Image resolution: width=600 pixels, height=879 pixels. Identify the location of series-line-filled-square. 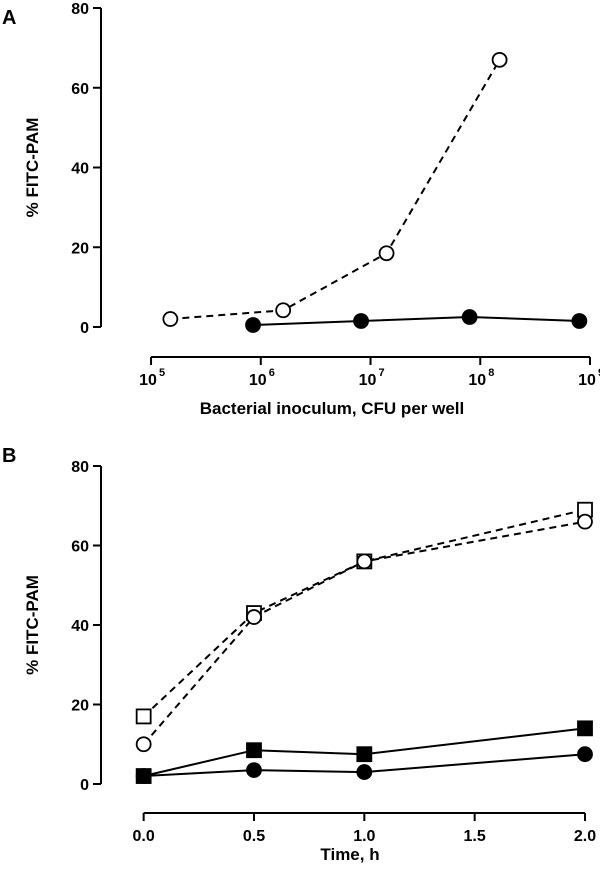
(364, 752).